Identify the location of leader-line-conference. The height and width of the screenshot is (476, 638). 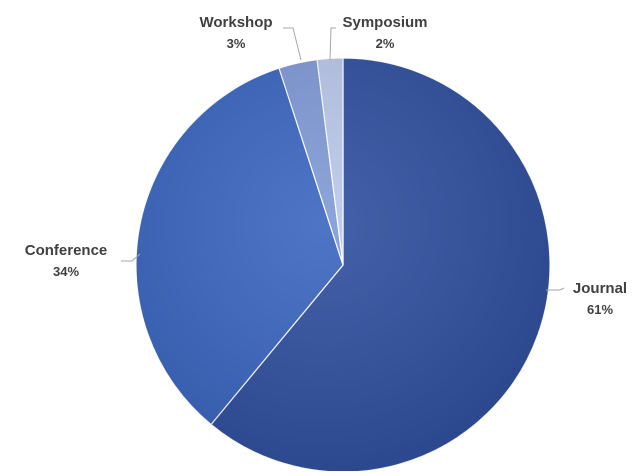
(131, 257).